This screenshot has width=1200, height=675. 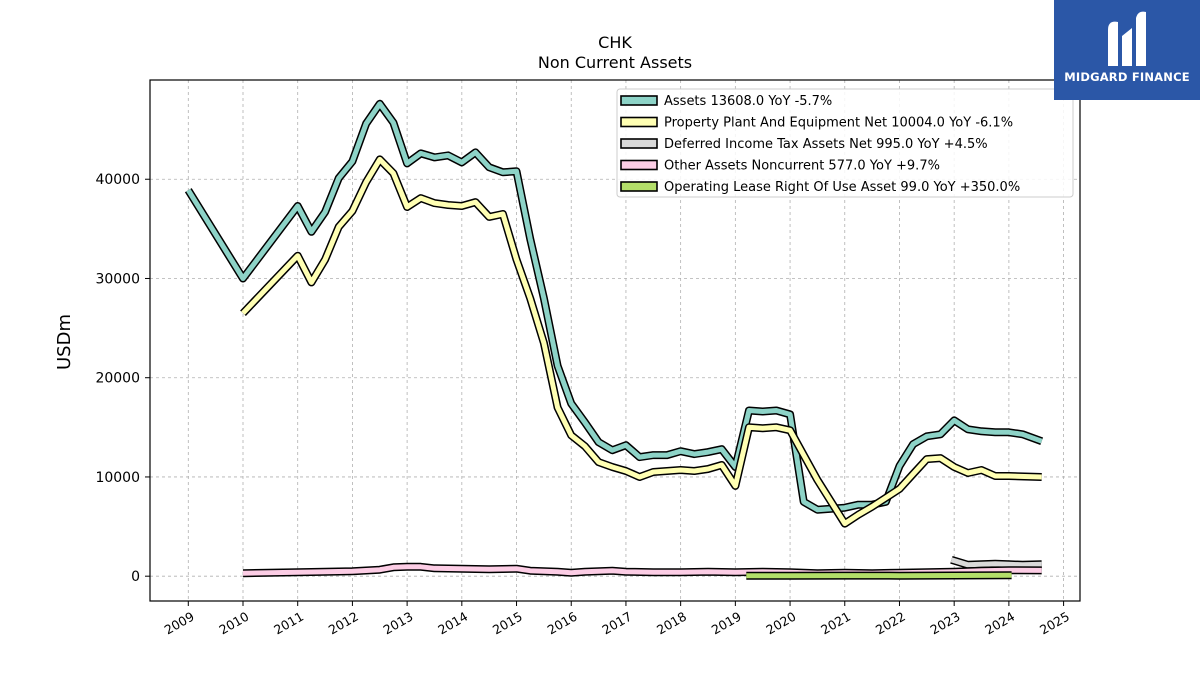 I want to click on y-axis-label: USDm, so click(x=64, y=342).